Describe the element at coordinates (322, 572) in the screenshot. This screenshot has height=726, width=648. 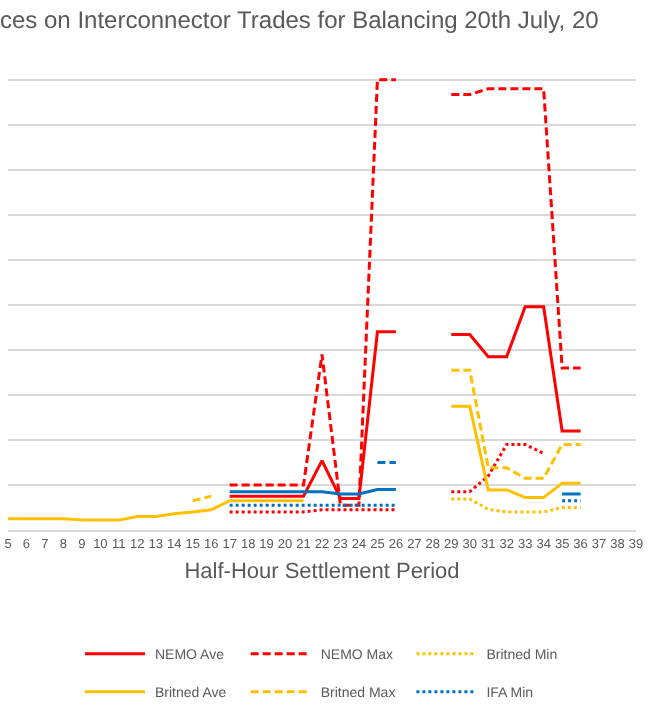
I see `x-axis-title: Half-Hour Settlement Period` at that location.